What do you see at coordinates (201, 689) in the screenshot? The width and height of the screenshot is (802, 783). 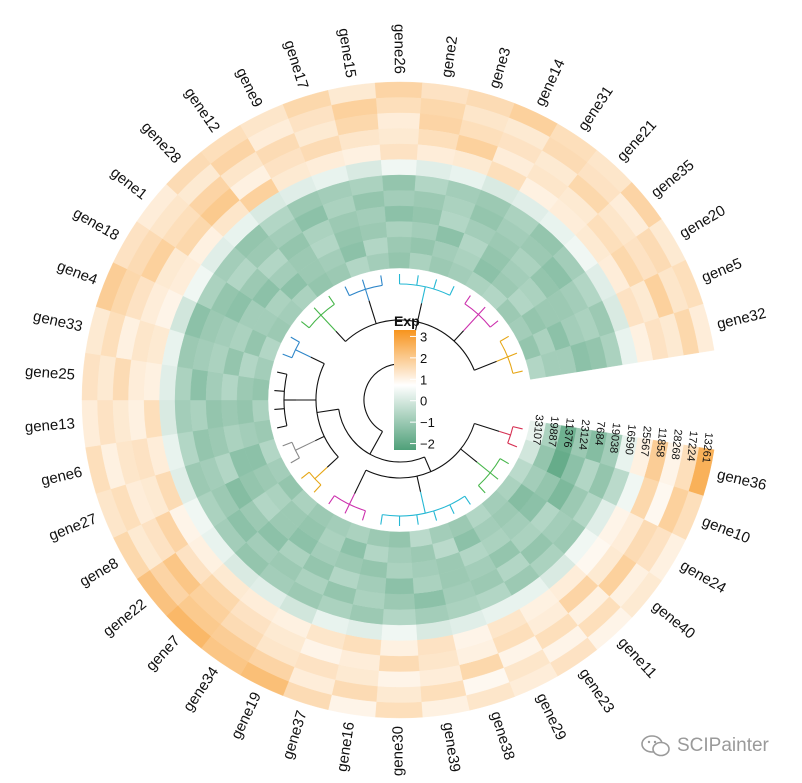 I see `gene-label: gene34` at bounding box center [201, 689].